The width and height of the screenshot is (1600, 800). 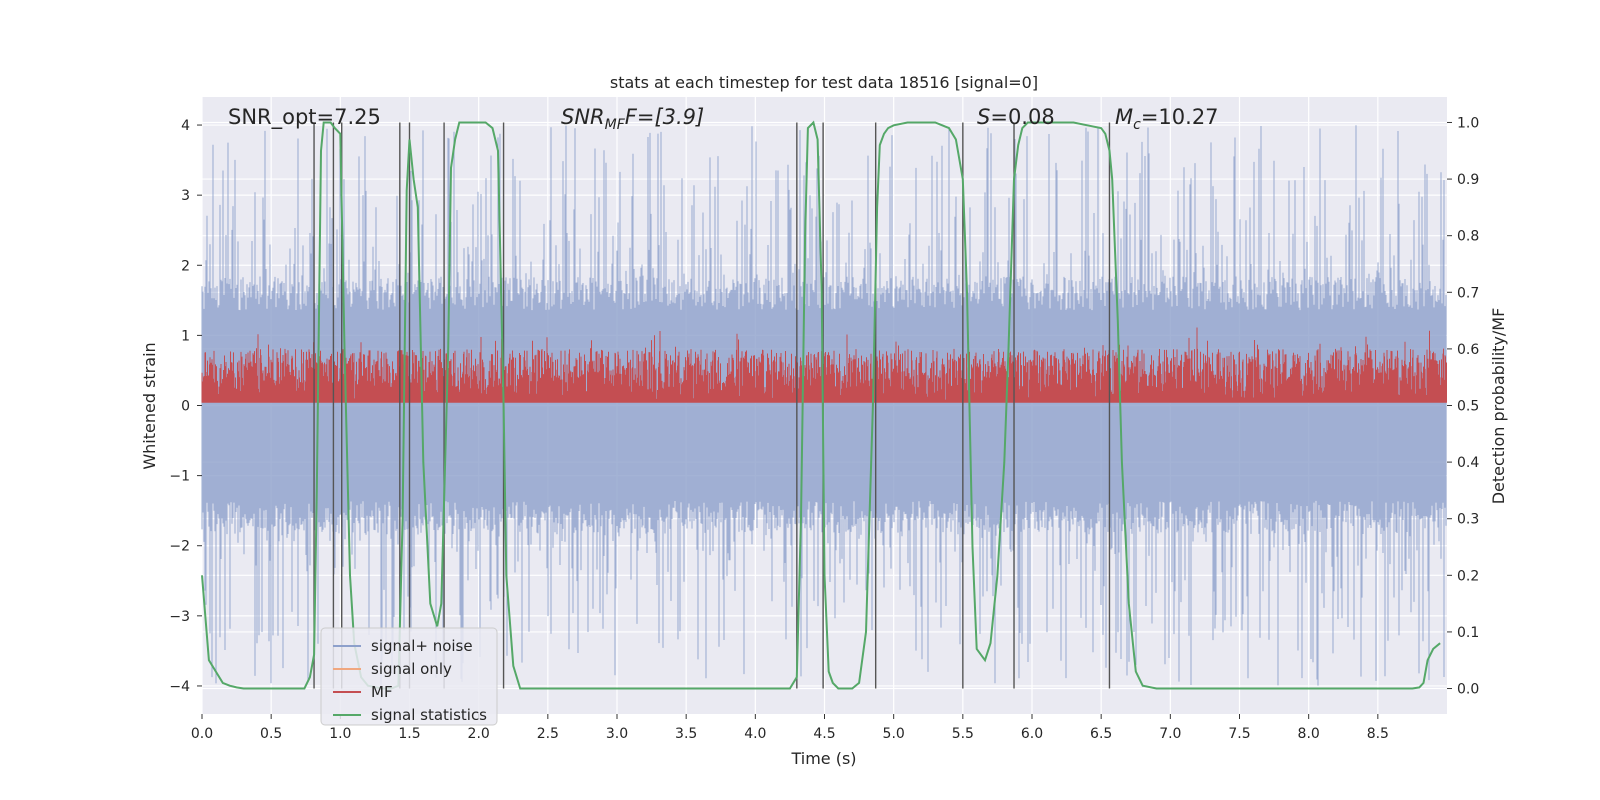 I want to click on y-tick-label: 0, so click(x=185, y=407).